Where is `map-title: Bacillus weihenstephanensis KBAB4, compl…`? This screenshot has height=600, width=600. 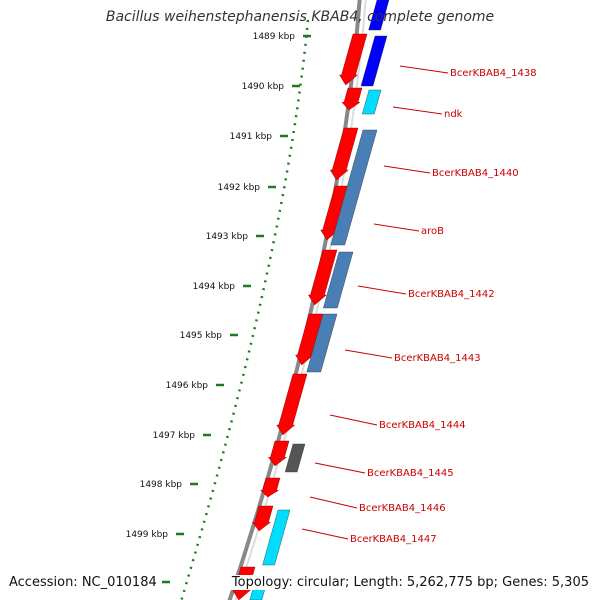 map-title: Bacillus weihenstephanensis KBAB4, compl… is located at coordinates (300, 17).